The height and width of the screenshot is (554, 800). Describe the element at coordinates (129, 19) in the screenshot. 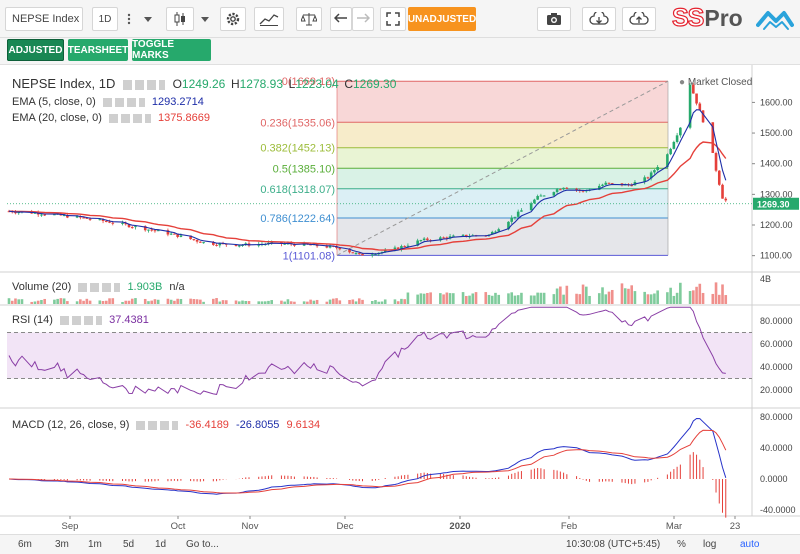

I see `interval-more-icon` at that location.